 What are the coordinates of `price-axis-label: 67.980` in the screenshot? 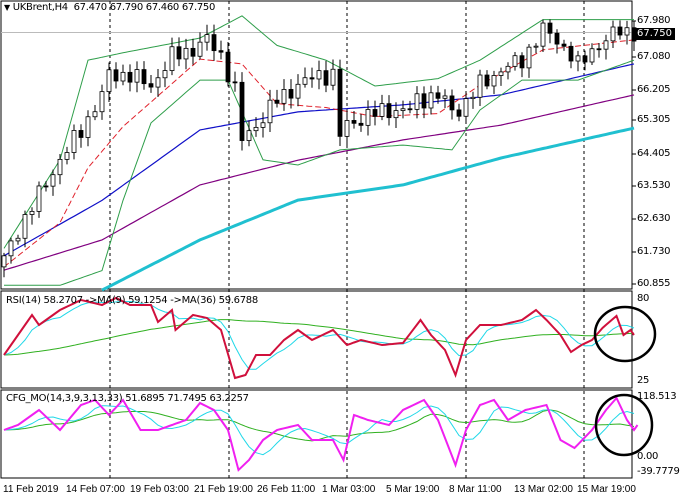 It's located at (654, 20).